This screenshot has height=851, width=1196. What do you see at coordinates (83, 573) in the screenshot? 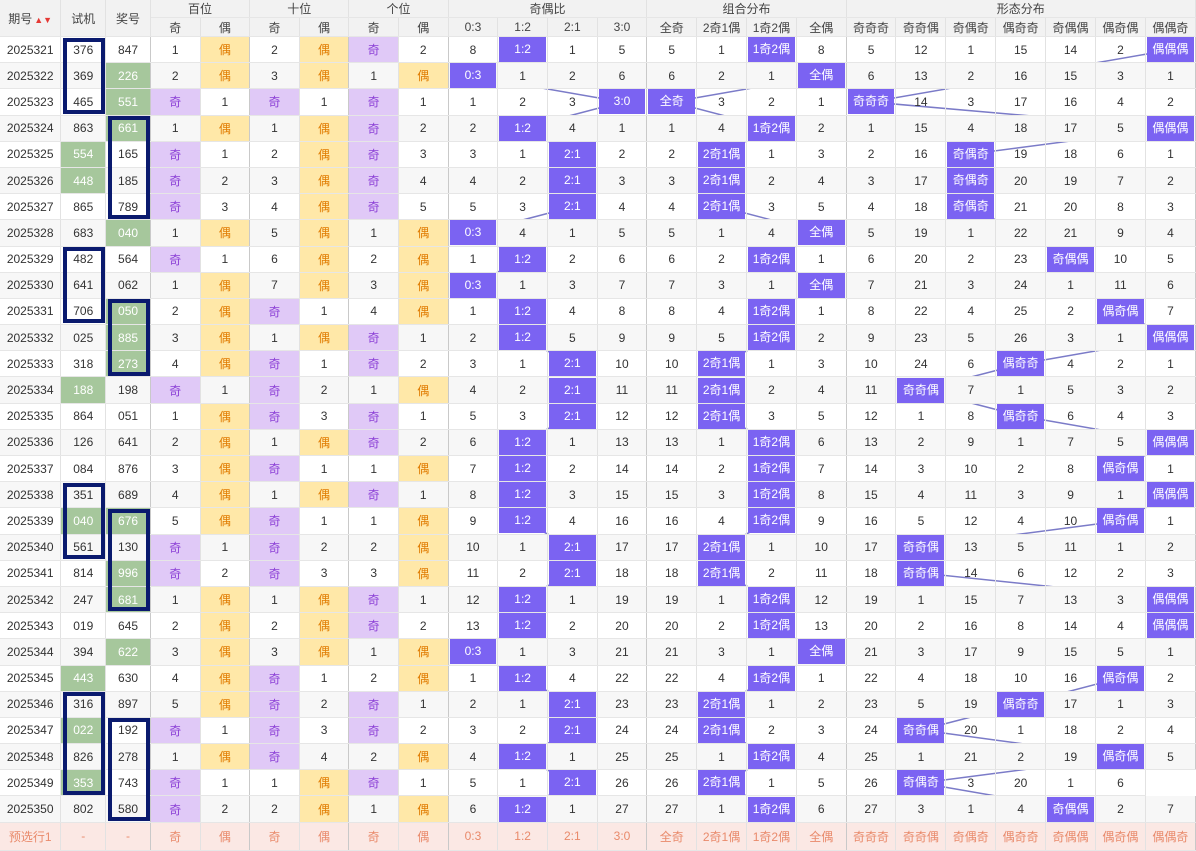
I see `trial-number: 814` at bounding box center [83, 573].